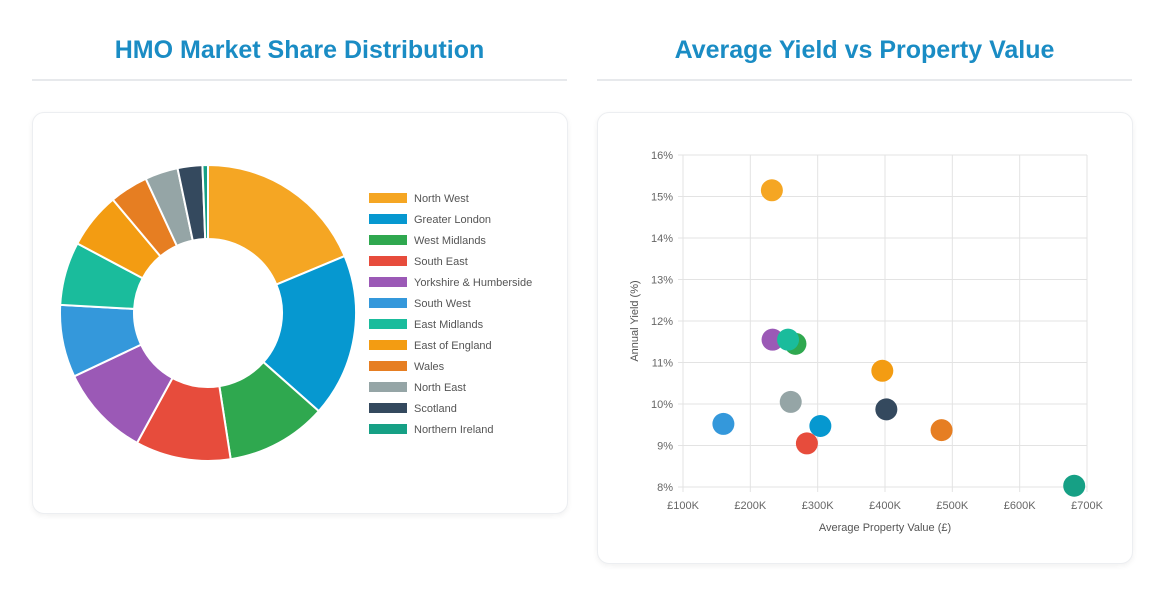  Describe the element at coordinates (662, 281) in the screenshot. I see `y-tick-label: 13%` at that location.